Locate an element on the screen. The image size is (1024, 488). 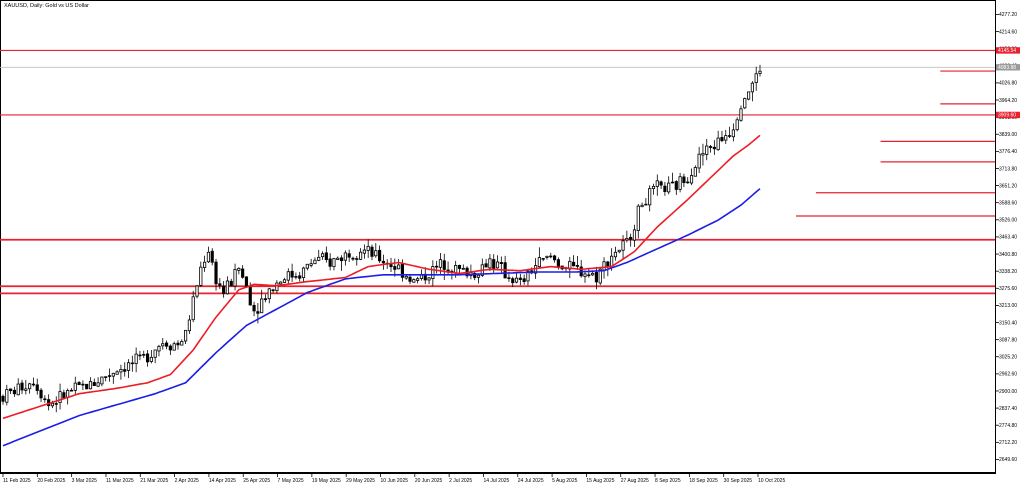
price-tag-label: 4083.88 is located at coordinates (1007, 68).